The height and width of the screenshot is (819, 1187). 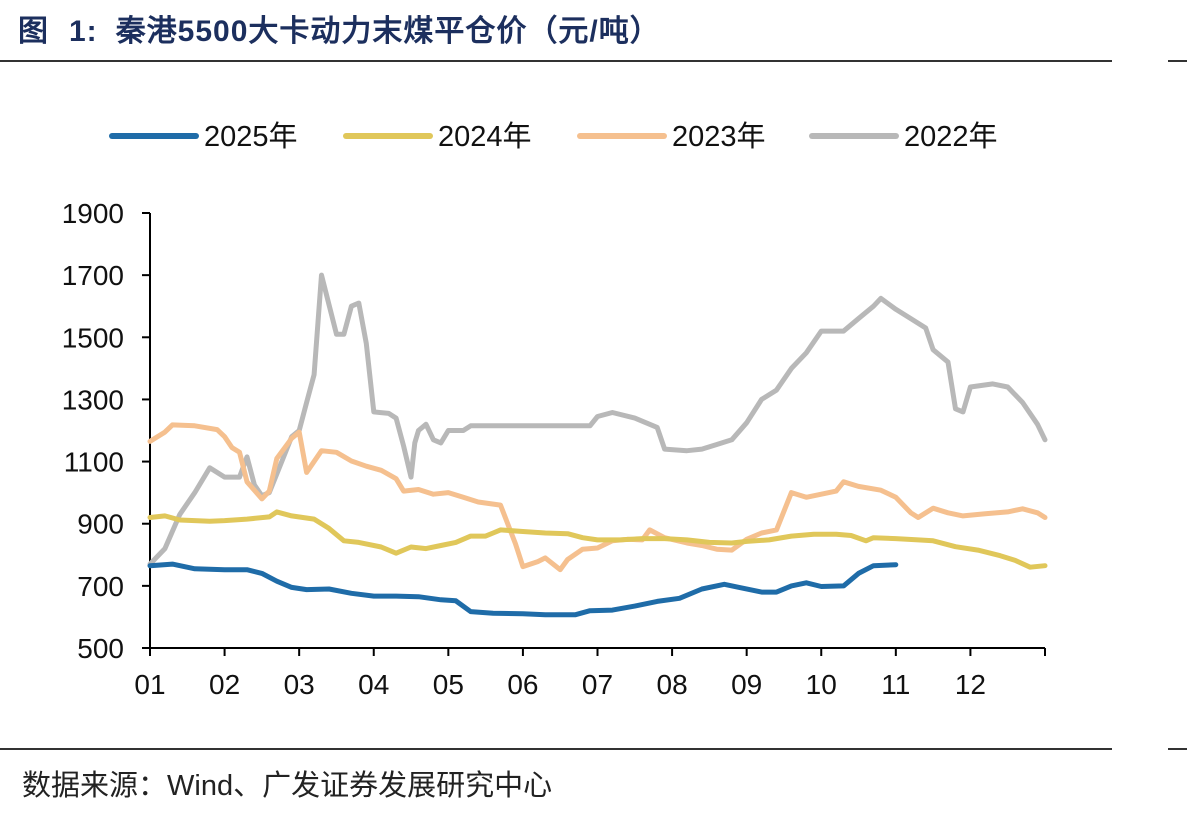 I want to click on x-tick-label: 02, so click(x=224, y=684).